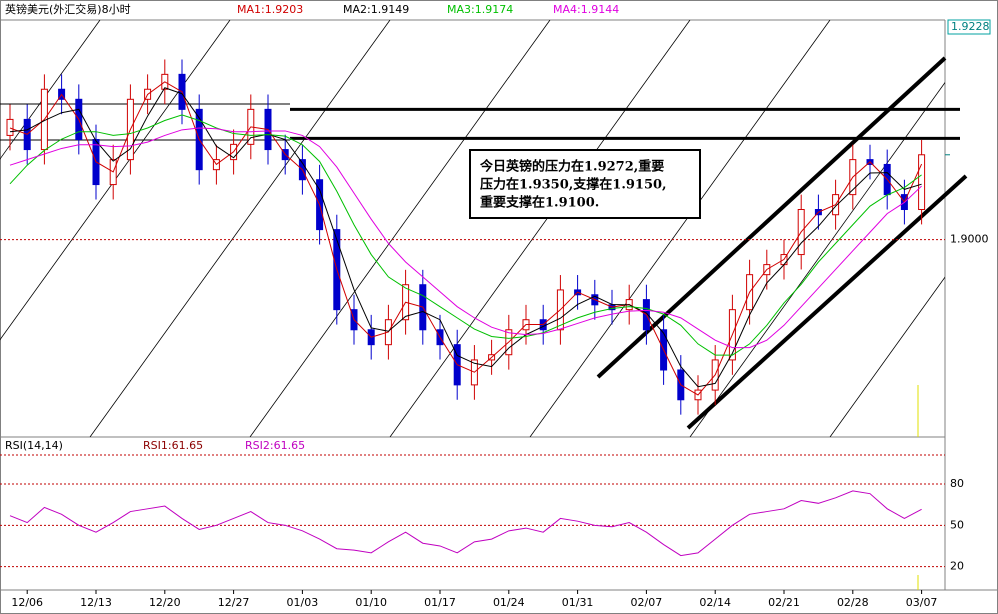 This screenshot has height=614, width=998. I want to click on annotation-line: 重要支撑在1.9100., so click(539, 203).